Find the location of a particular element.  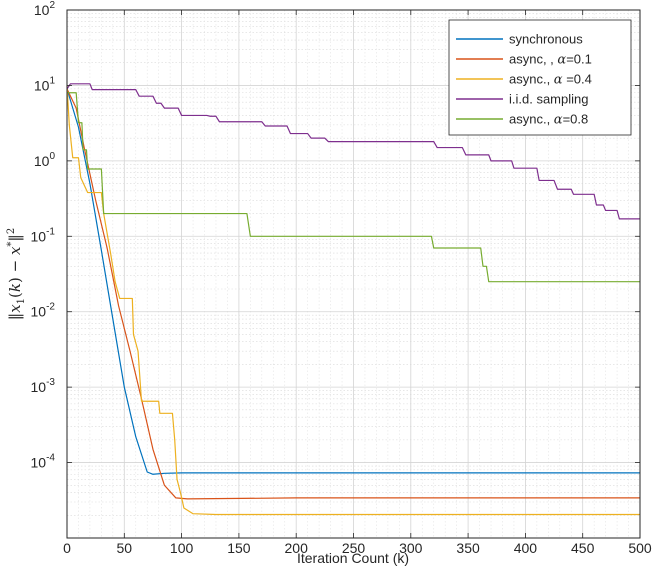

y-tick-labels: 10² 10¹ 10⁰ 10⁻¹ 10⁻² 10⁻³ 10⁻⁴ is located at coordinates (43, 235).